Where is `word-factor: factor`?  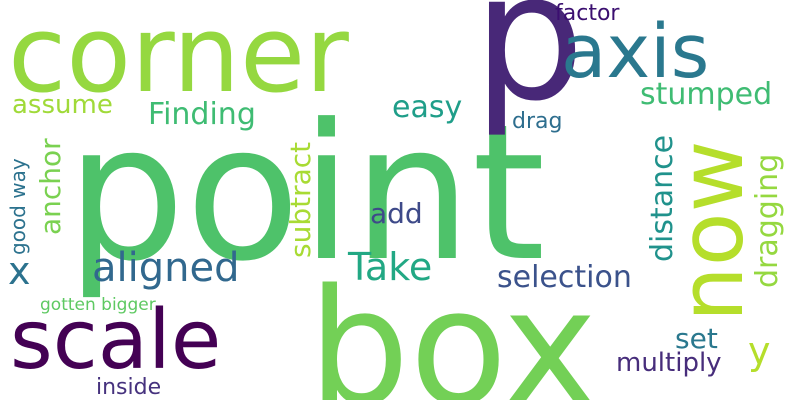 word-factor: factor is located at coordinates (587, 13).